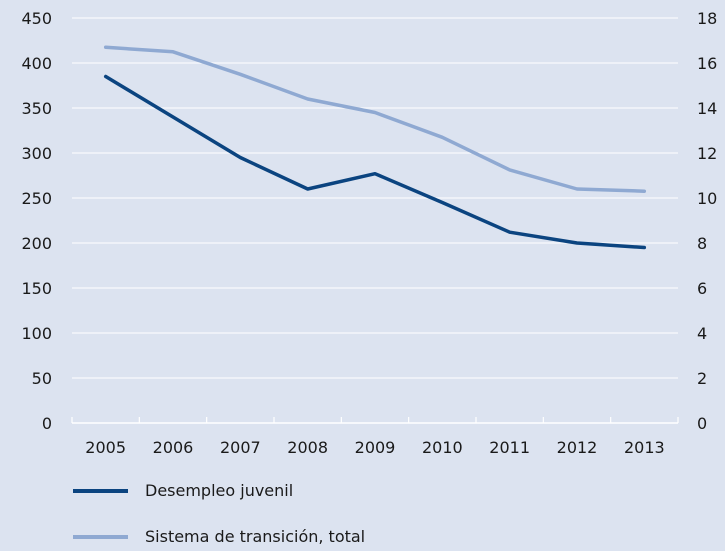 The width and height of the screenshot is (725, 551). I want to click on y-right-tick-label: 12, so click(707, 153).